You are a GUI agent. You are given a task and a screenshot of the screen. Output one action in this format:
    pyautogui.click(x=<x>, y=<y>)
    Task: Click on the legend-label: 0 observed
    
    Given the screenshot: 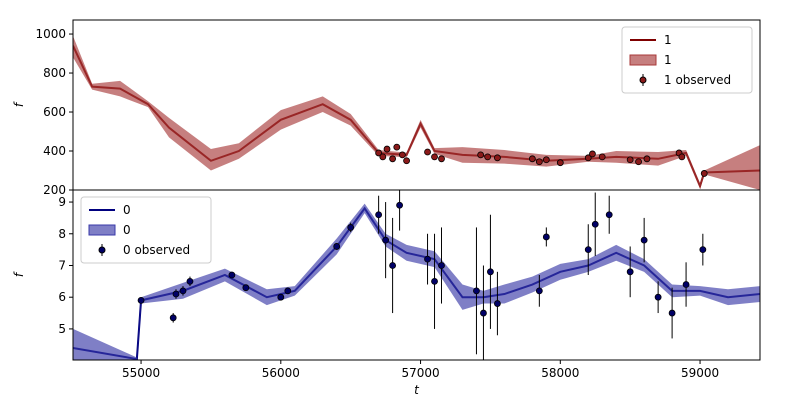 What is the action you would take?
    pyautogui.click(x=156, y=250)
    